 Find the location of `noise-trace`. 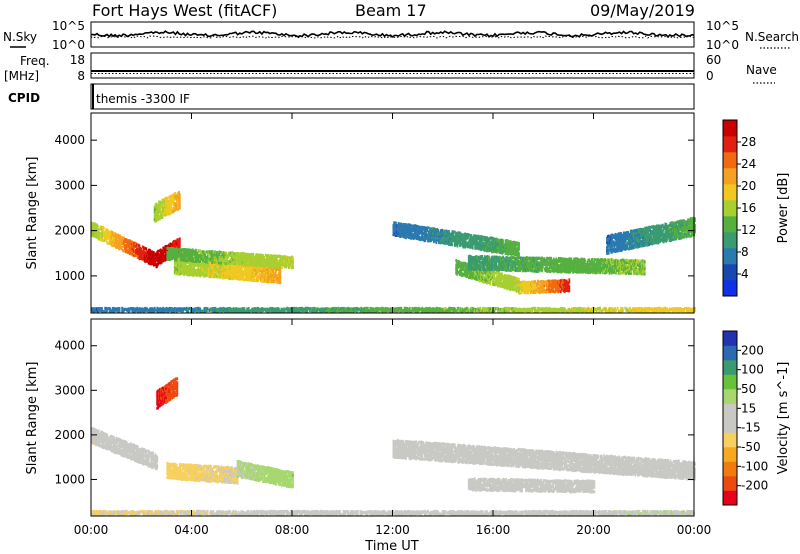

noise-trace is located at coordinates (392, 34).